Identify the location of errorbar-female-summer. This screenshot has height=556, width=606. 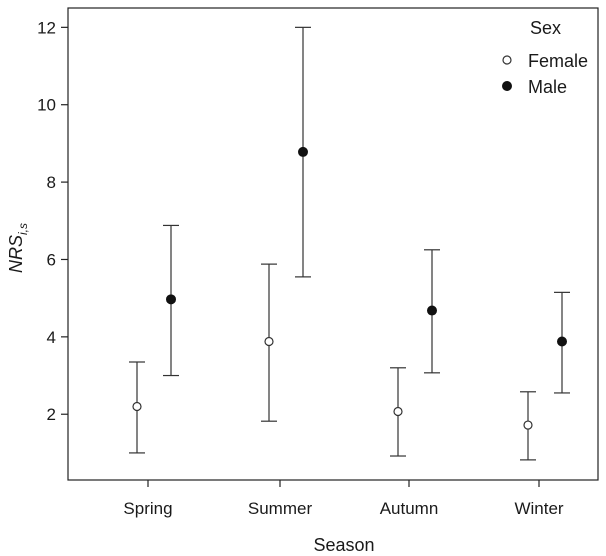
(269, 342).